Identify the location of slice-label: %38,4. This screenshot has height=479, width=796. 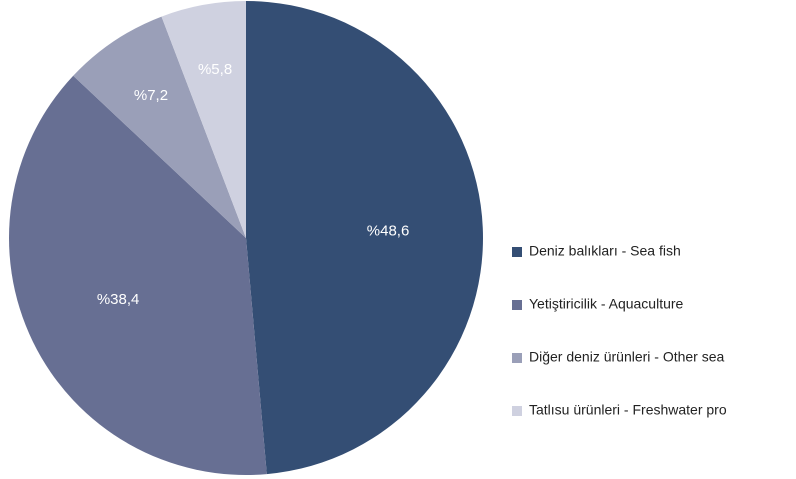
(118, 299).